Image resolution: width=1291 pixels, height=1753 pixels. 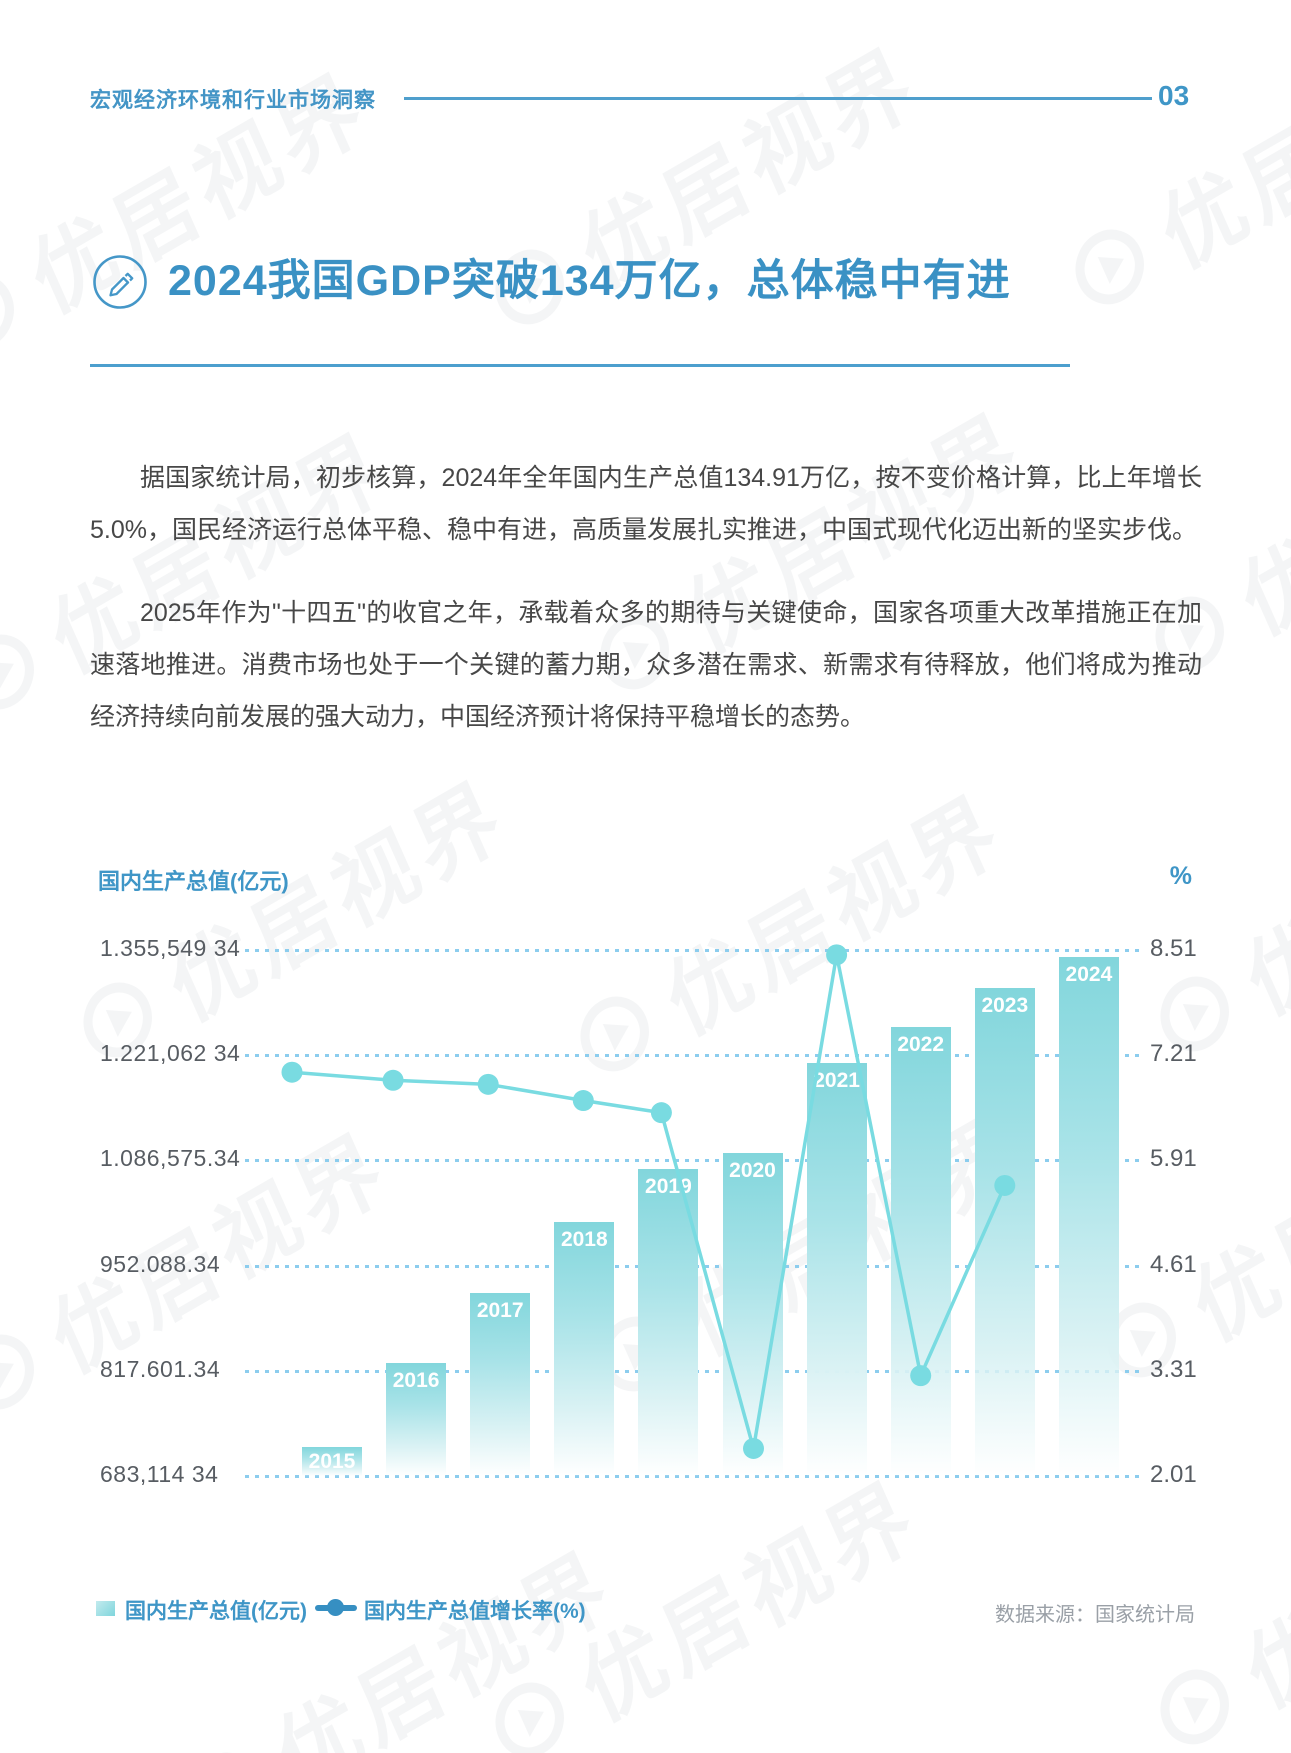 I want to click on header-divider-line, so click(x=778, y=98).